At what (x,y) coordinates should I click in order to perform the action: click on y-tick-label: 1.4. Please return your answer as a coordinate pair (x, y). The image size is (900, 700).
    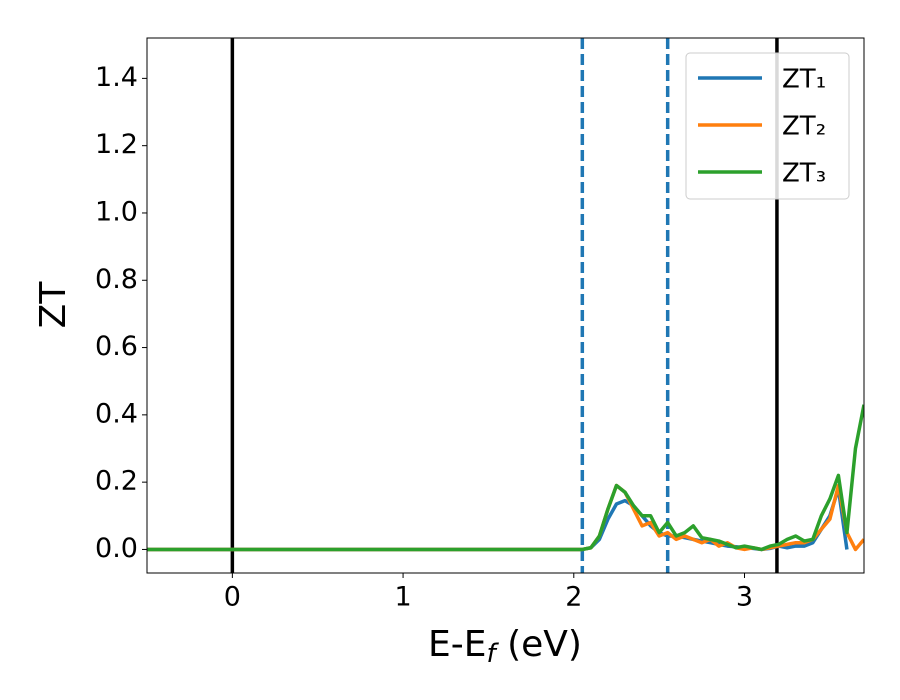
    Looking at the image, I should click on (116, 77).